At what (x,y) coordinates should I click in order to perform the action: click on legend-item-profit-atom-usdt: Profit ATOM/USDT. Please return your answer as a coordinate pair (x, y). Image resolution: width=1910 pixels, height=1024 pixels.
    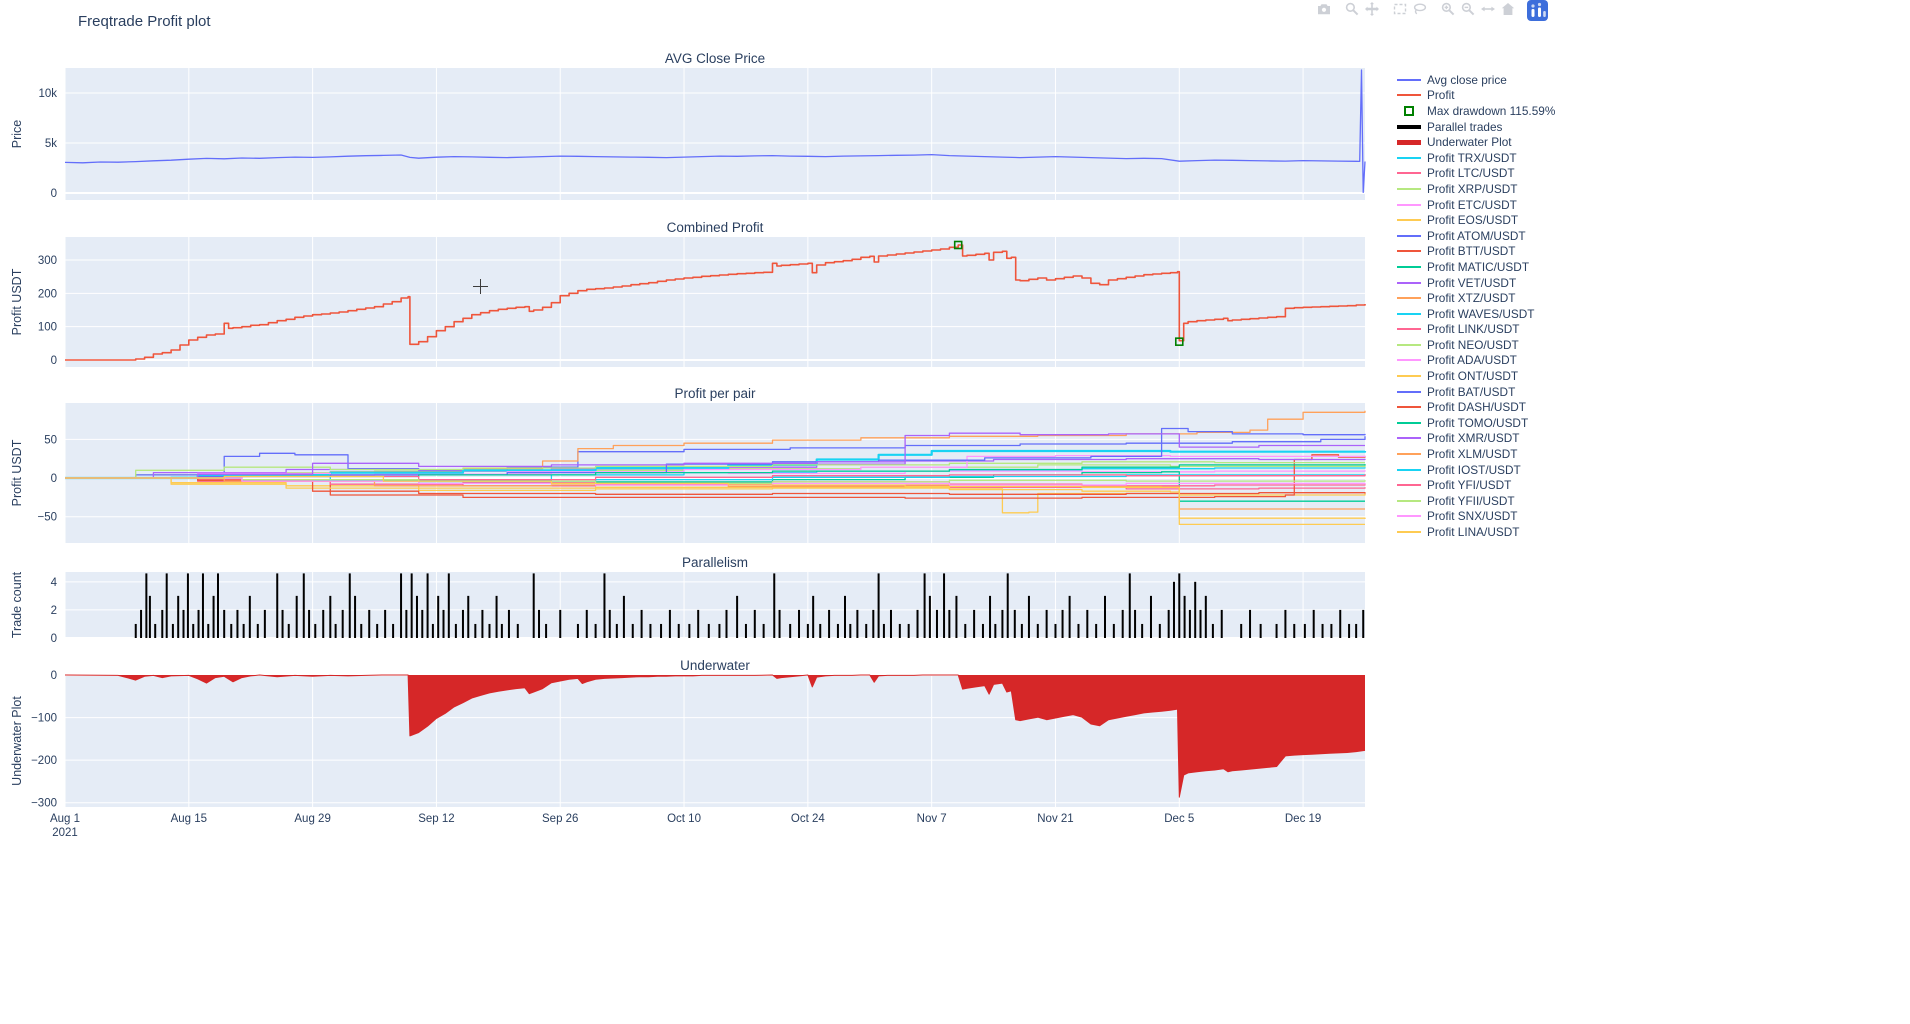
    Looking at the image, I should click on (1481, 236).